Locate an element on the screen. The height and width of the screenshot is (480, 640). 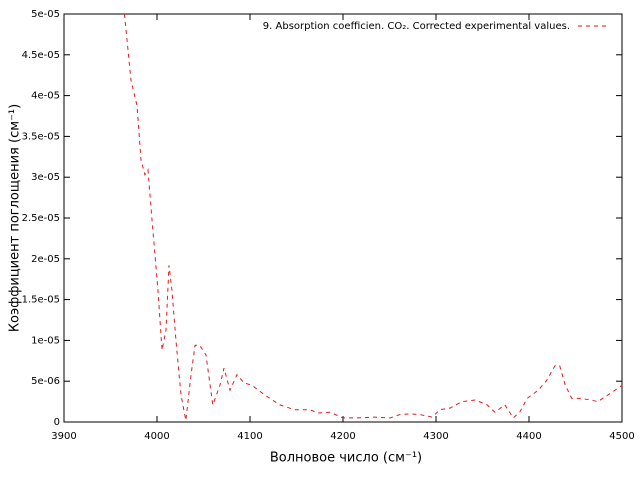
x-tick-label: 4200 is located at coordinates (342, 436).